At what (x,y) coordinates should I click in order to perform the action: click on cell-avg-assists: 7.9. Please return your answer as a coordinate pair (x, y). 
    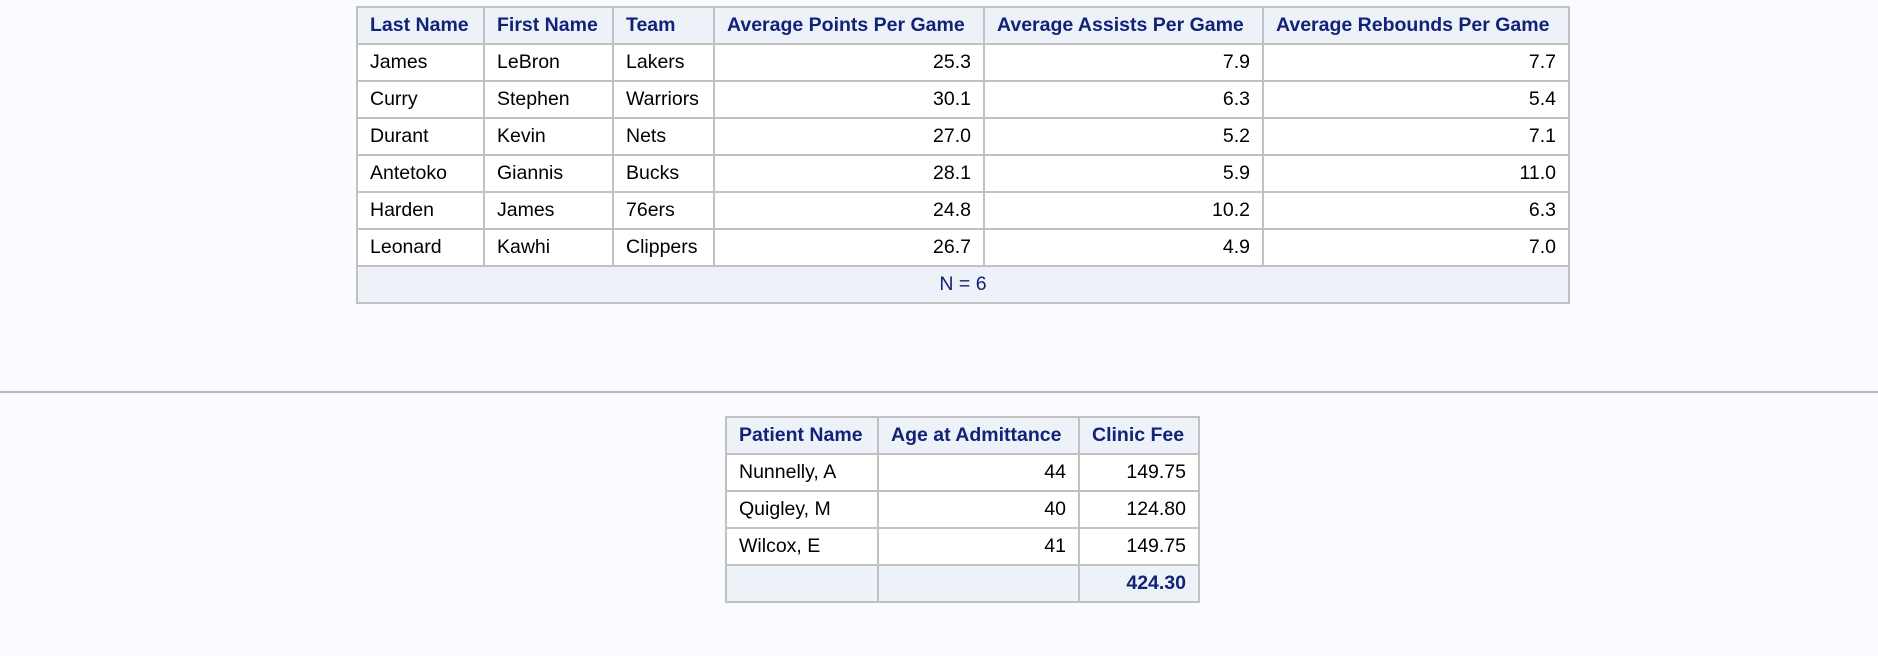
    Looking at the image, I should click on (1123, 62).